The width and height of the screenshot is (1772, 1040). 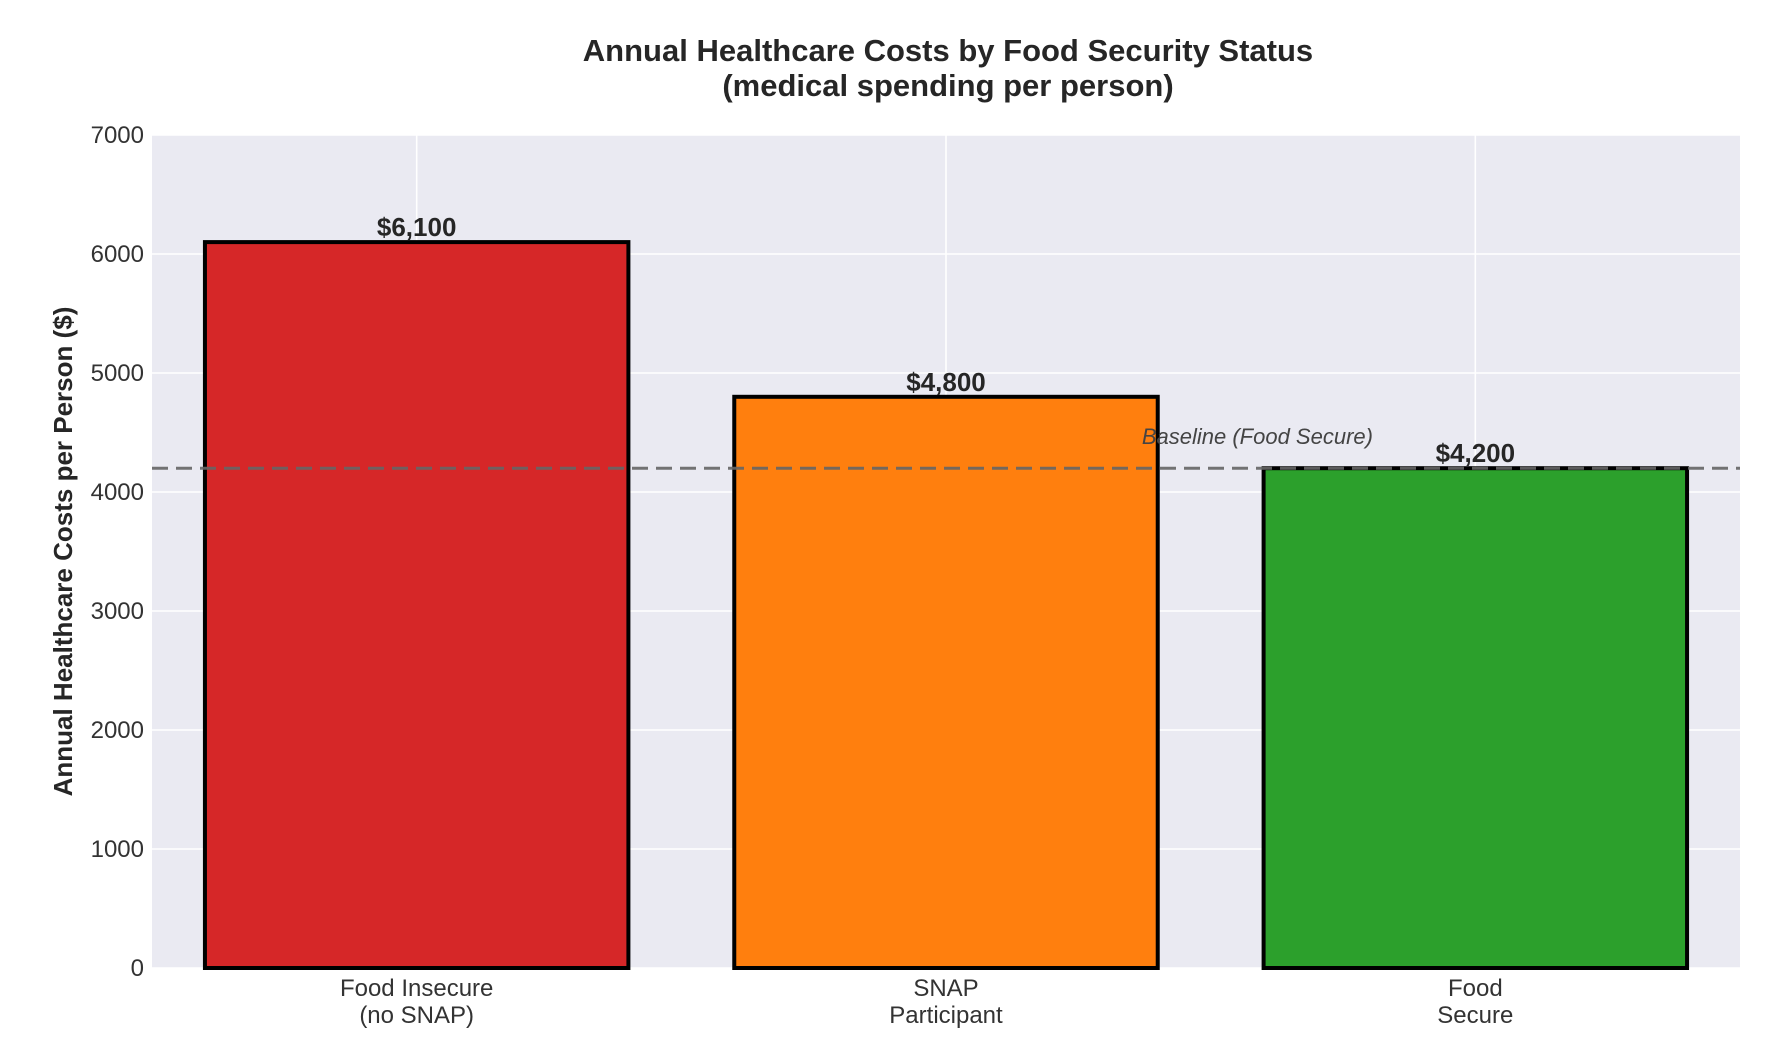 What do you see at coordinates (946, 1015) in the screenshot?
I see `x-category-label: Participant` at bounding box center [946, 1015].